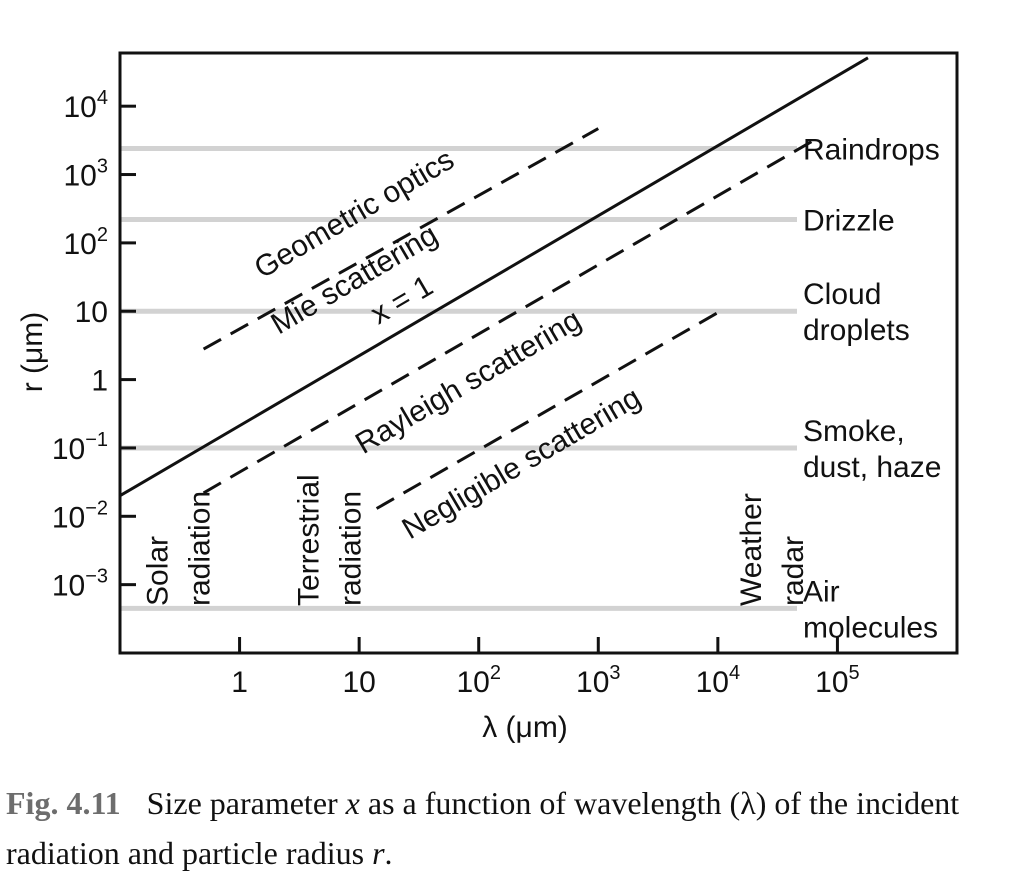  What do you see at coordinates (358, 682) in the screenshot?
I see `x-tick-label: 10` at bounding box center [358, 682].